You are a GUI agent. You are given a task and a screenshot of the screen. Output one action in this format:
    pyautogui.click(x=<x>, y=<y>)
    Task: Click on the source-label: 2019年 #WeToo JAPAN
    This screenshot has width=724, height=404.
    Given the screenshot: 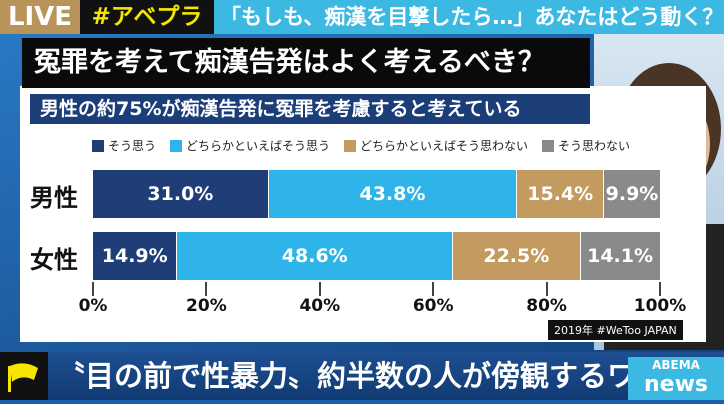 What is the action you would take?
    pyautogui.click(x=615, y=330)
    